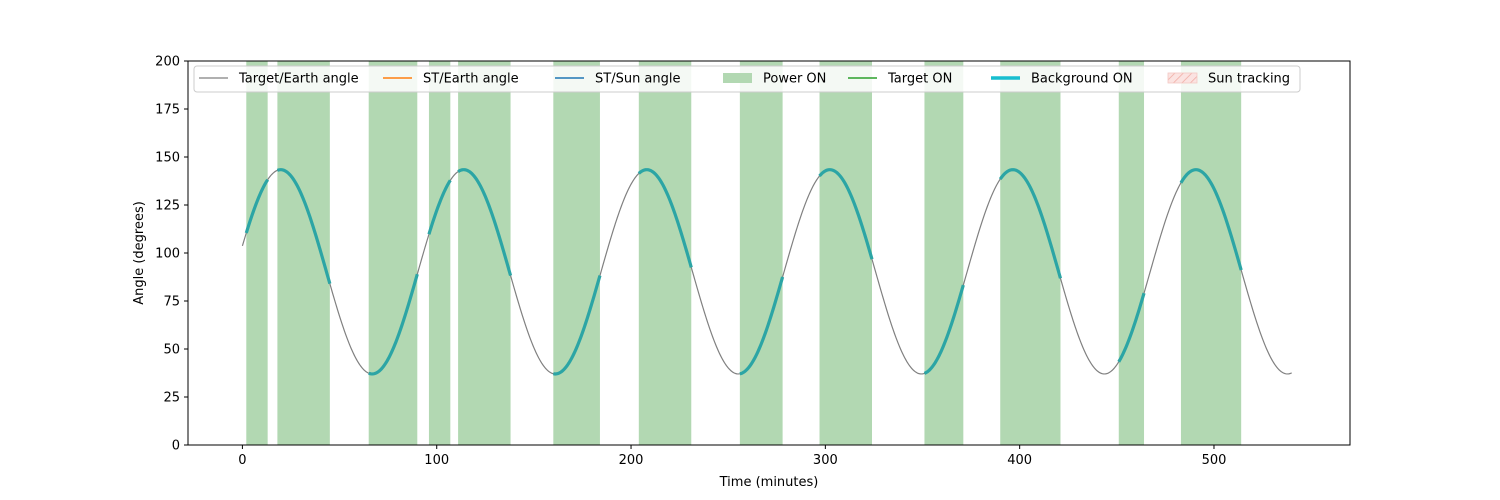 Image resolution: width=1500 pixels, height=500 pixels. I want to click on legend-label-power-on: Power ON, so click(794, 79).